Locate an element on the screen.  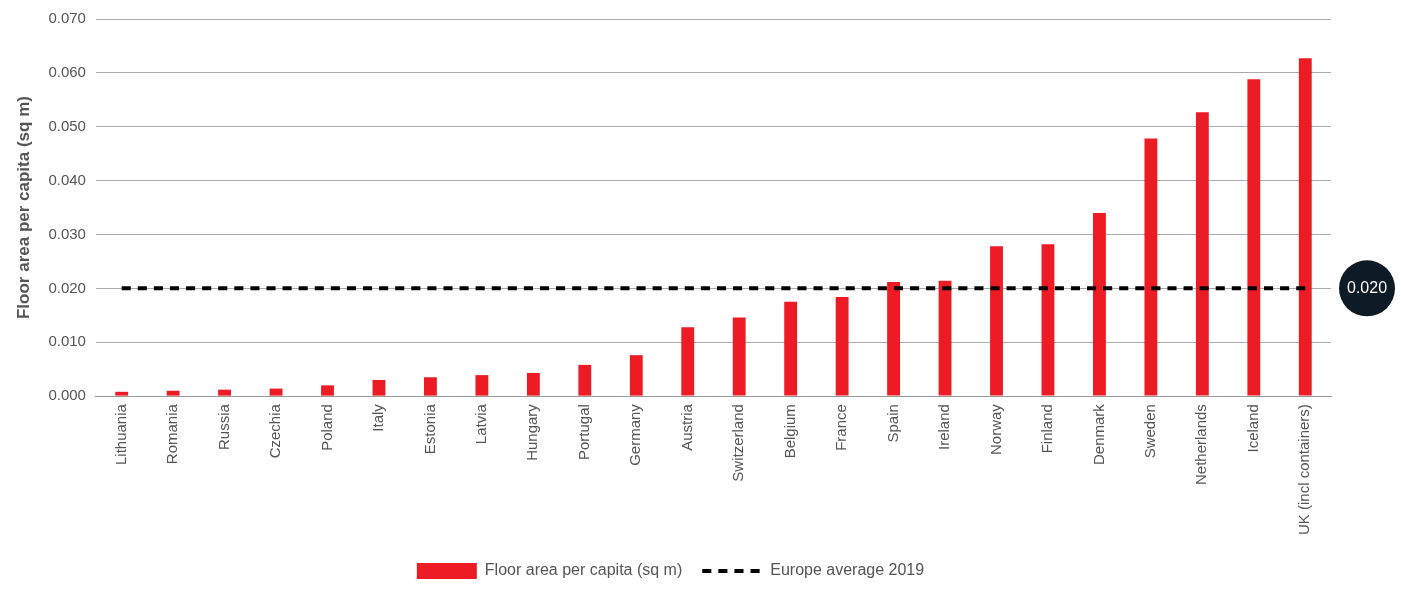
x-tick-label: Iceland is located at coordinates (1252, 428).